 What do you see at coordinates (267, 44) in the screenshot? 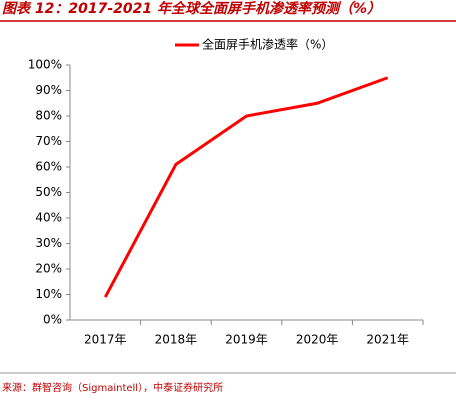
I see `legend-label: 全面屏手机渗透率（%）` at bounding box center [267, 44].